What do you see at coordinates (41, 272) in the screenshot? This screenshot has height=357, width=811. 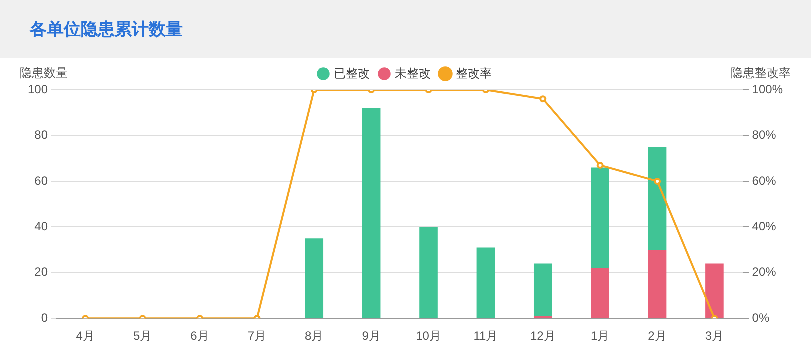 I see `y-tick-label: 20` at bounding box center [41, 272].